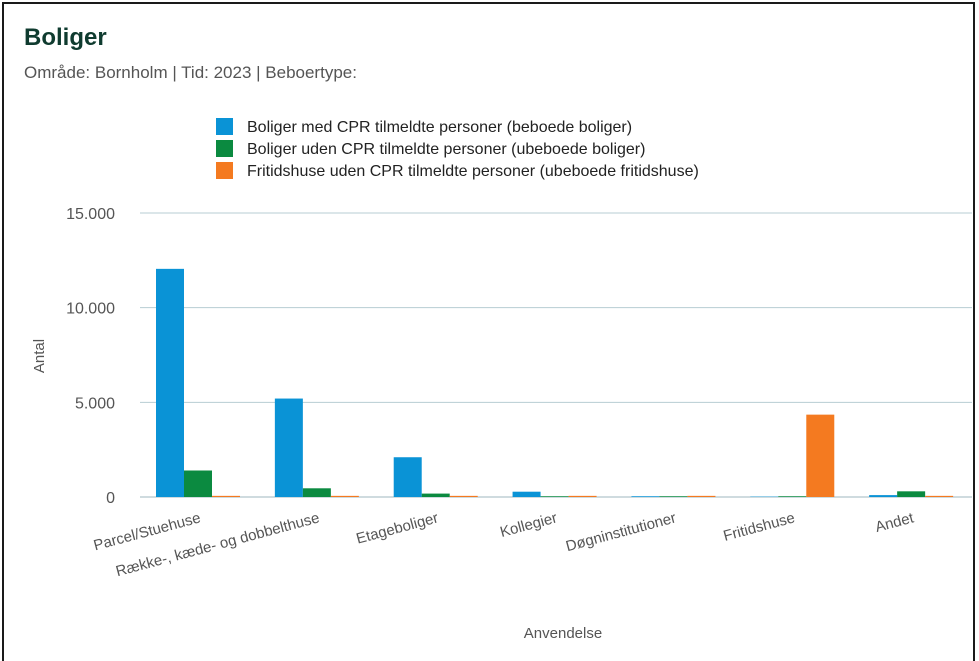 The height and width of the screenshot is (661, 979). I want to click on x-axis-title: Anvendelse, so click(563, 633).